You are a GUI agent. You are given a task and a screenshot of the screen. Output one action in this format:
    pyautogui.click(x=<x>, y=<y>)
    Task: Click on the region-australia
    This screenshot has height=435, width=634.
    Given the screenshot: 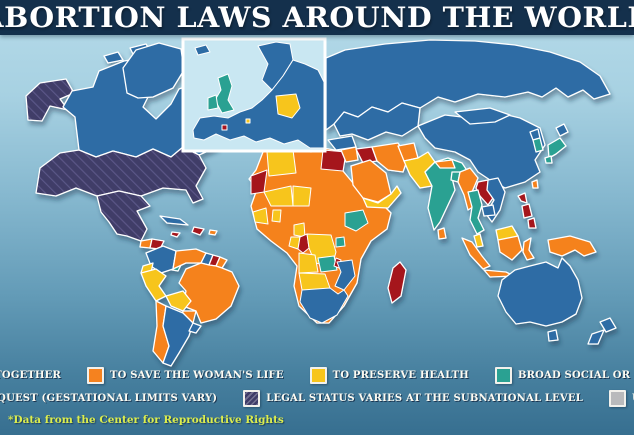 What is the action you would take?
    pyautogui.click(x=540, y=292)
    